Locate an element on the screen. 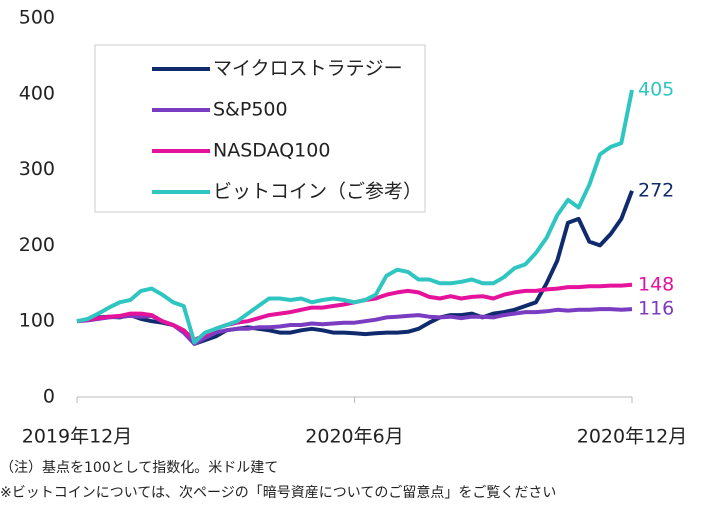 The width and height of the screenshot is (703, 505). x-tick-label: 2020年12月 is located at coordinates (632, 437).